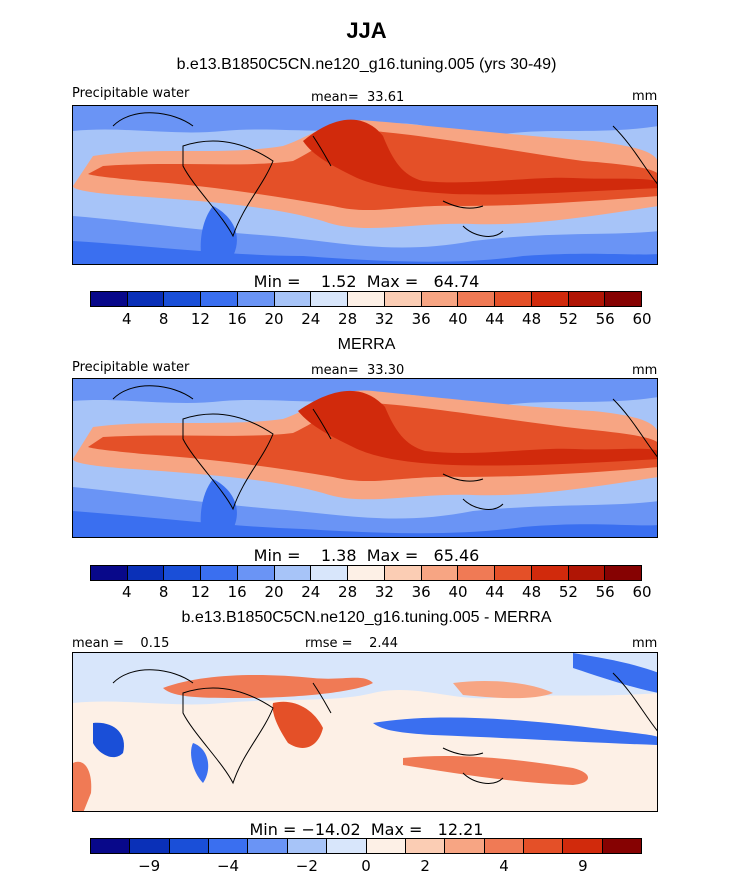  Describe the element at coordinates (306, 866) in the screenshot. I see `colorbar-tick-label: −2` at that location.